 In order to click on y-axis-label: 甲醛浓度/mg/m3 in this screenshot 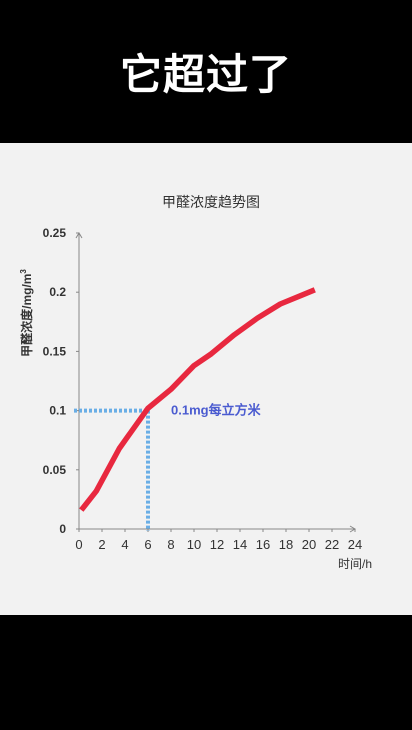, I will do `click(26, 313)`.